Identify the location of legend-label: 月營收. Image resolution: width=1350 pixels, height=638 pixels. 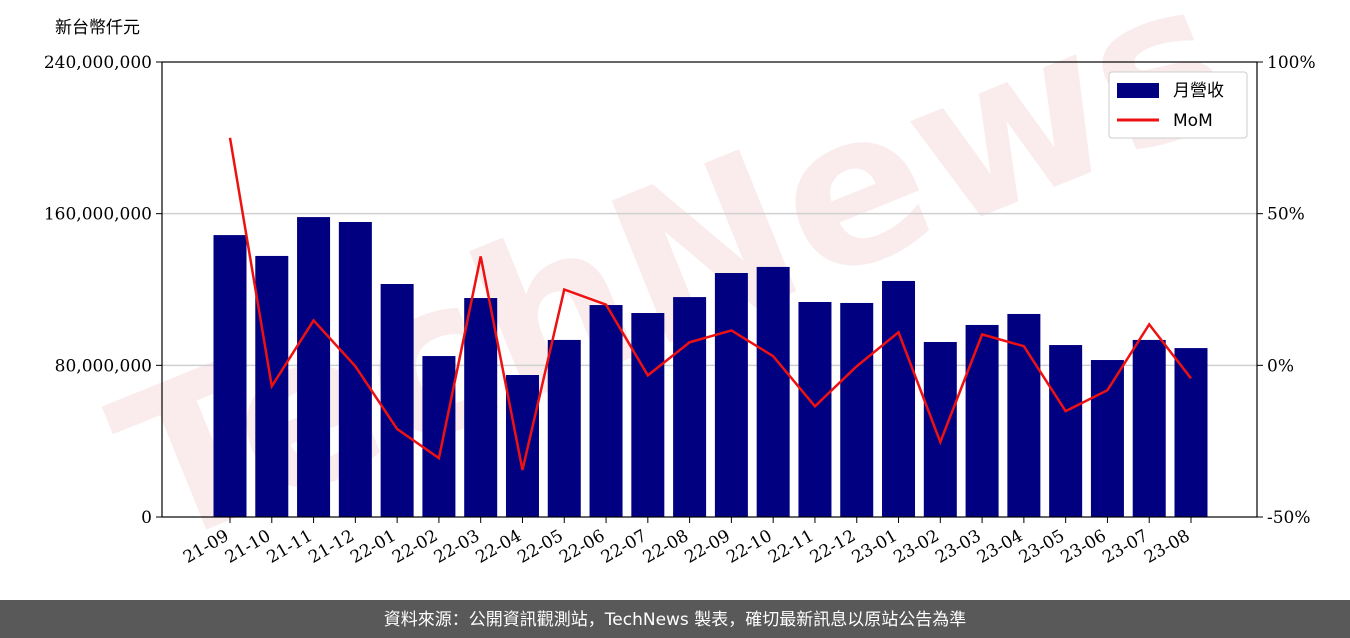
(1198, 91).